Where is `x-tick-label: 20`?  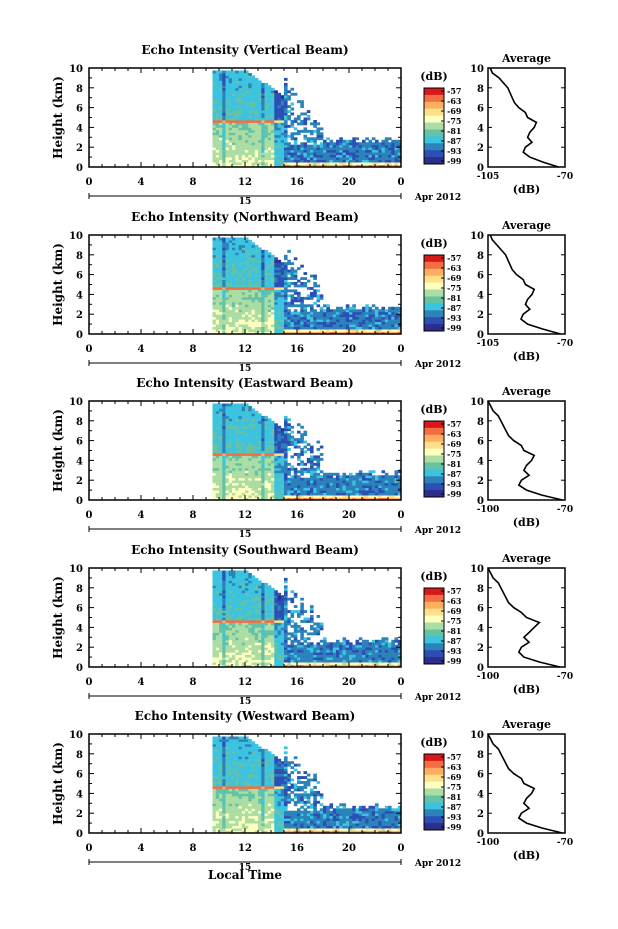 x-tick-label: 20 is located at coordinates (349, 349).